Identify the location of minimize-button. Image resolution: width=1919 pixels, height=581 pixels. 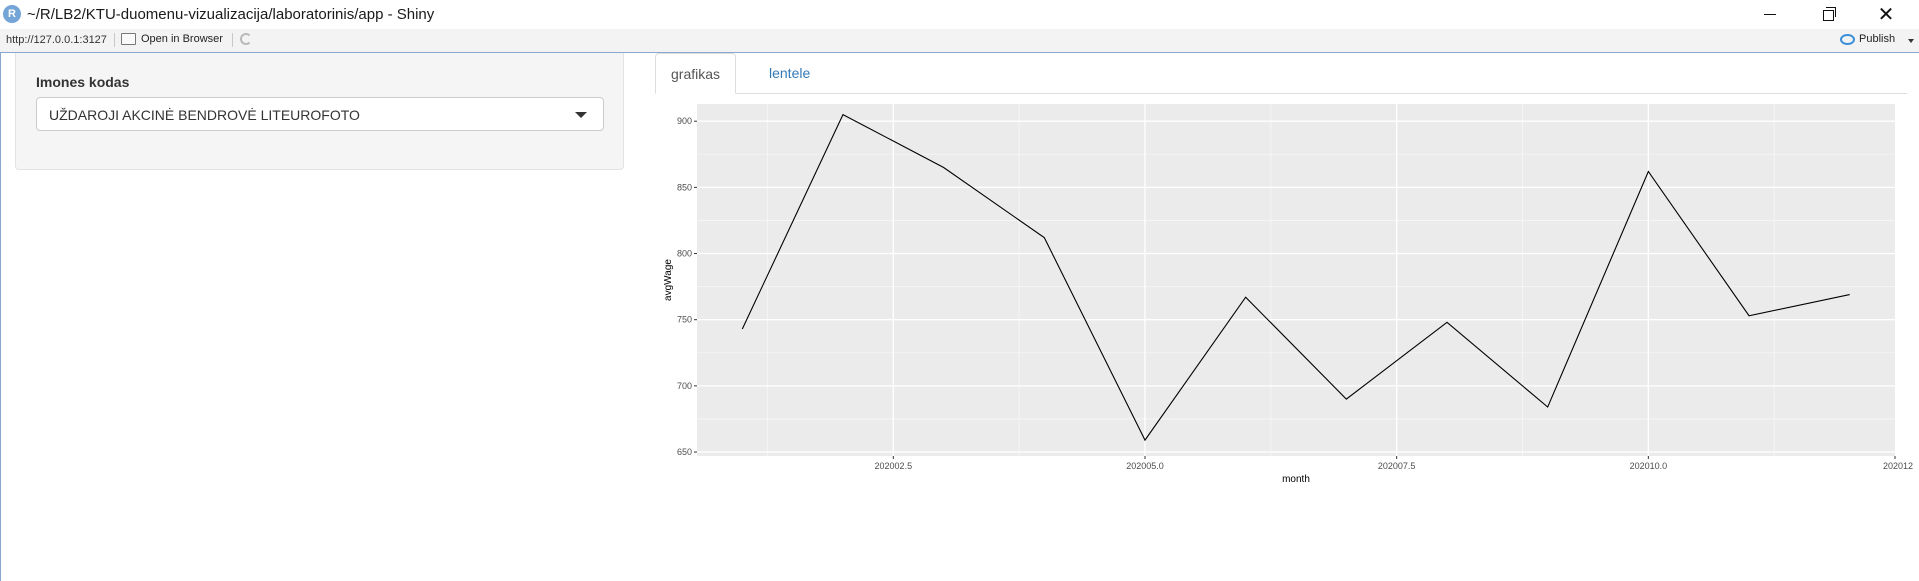
(1770, 14).